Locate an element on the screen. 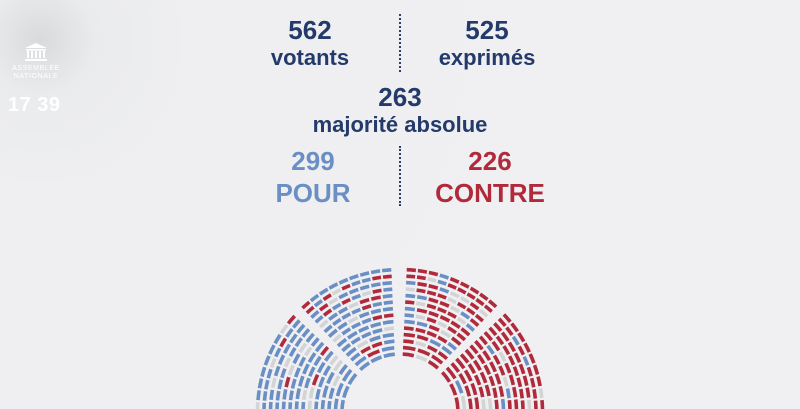 The image size is (800, 409). assembly-building-icon is located at coordinates (36, 52).